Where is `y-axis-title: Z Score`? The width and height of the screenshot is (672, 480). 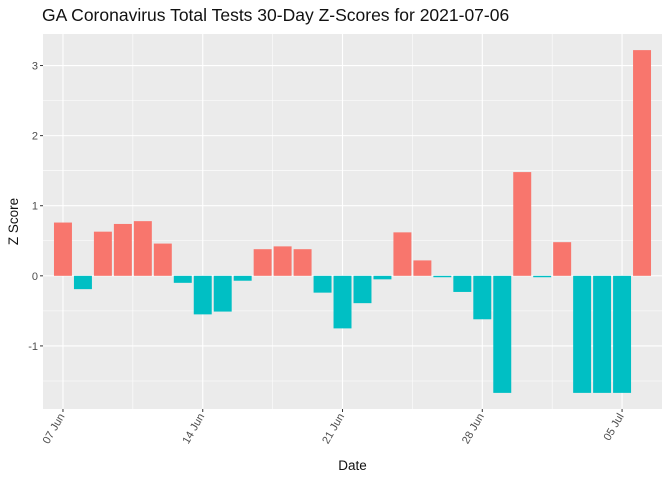
y-axis-title: Z Score is located at coordinates (13, 221).